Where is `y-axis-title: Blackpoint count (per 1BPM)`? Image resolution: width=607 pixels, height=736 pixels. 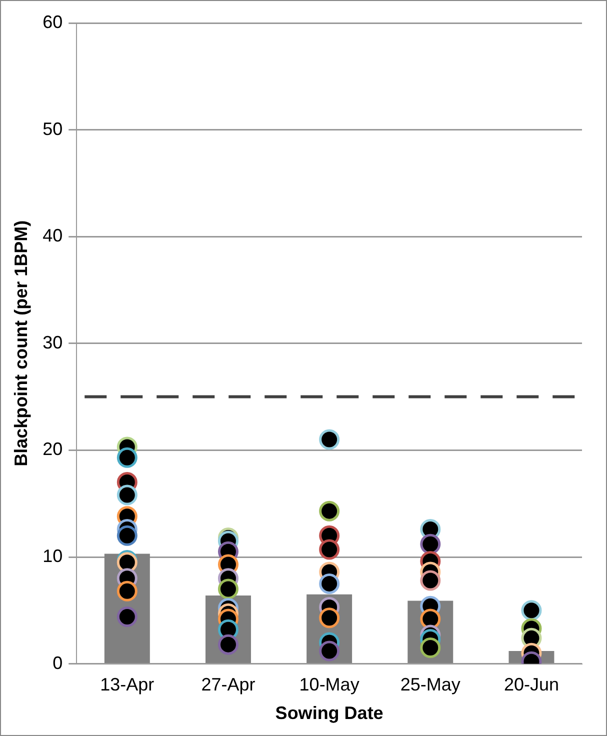 y-axis-title: Blackpoint count (per 1BPM) is located at coordinates (20, 343).